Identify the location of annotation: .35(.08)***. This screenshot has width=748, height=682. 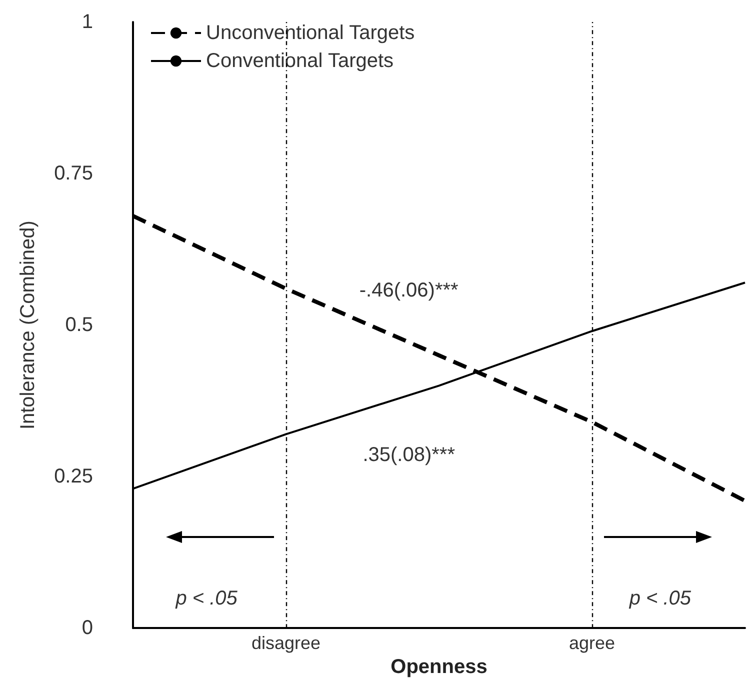
(409, 455).